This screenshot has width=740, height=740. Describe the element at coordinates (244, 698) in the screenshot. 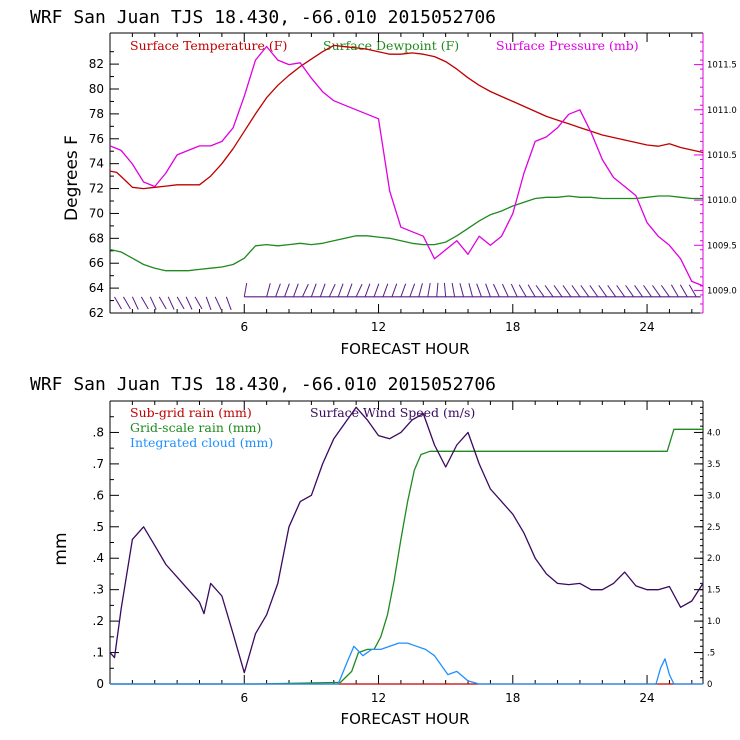

I see `x-tick-label: 6` at that location.